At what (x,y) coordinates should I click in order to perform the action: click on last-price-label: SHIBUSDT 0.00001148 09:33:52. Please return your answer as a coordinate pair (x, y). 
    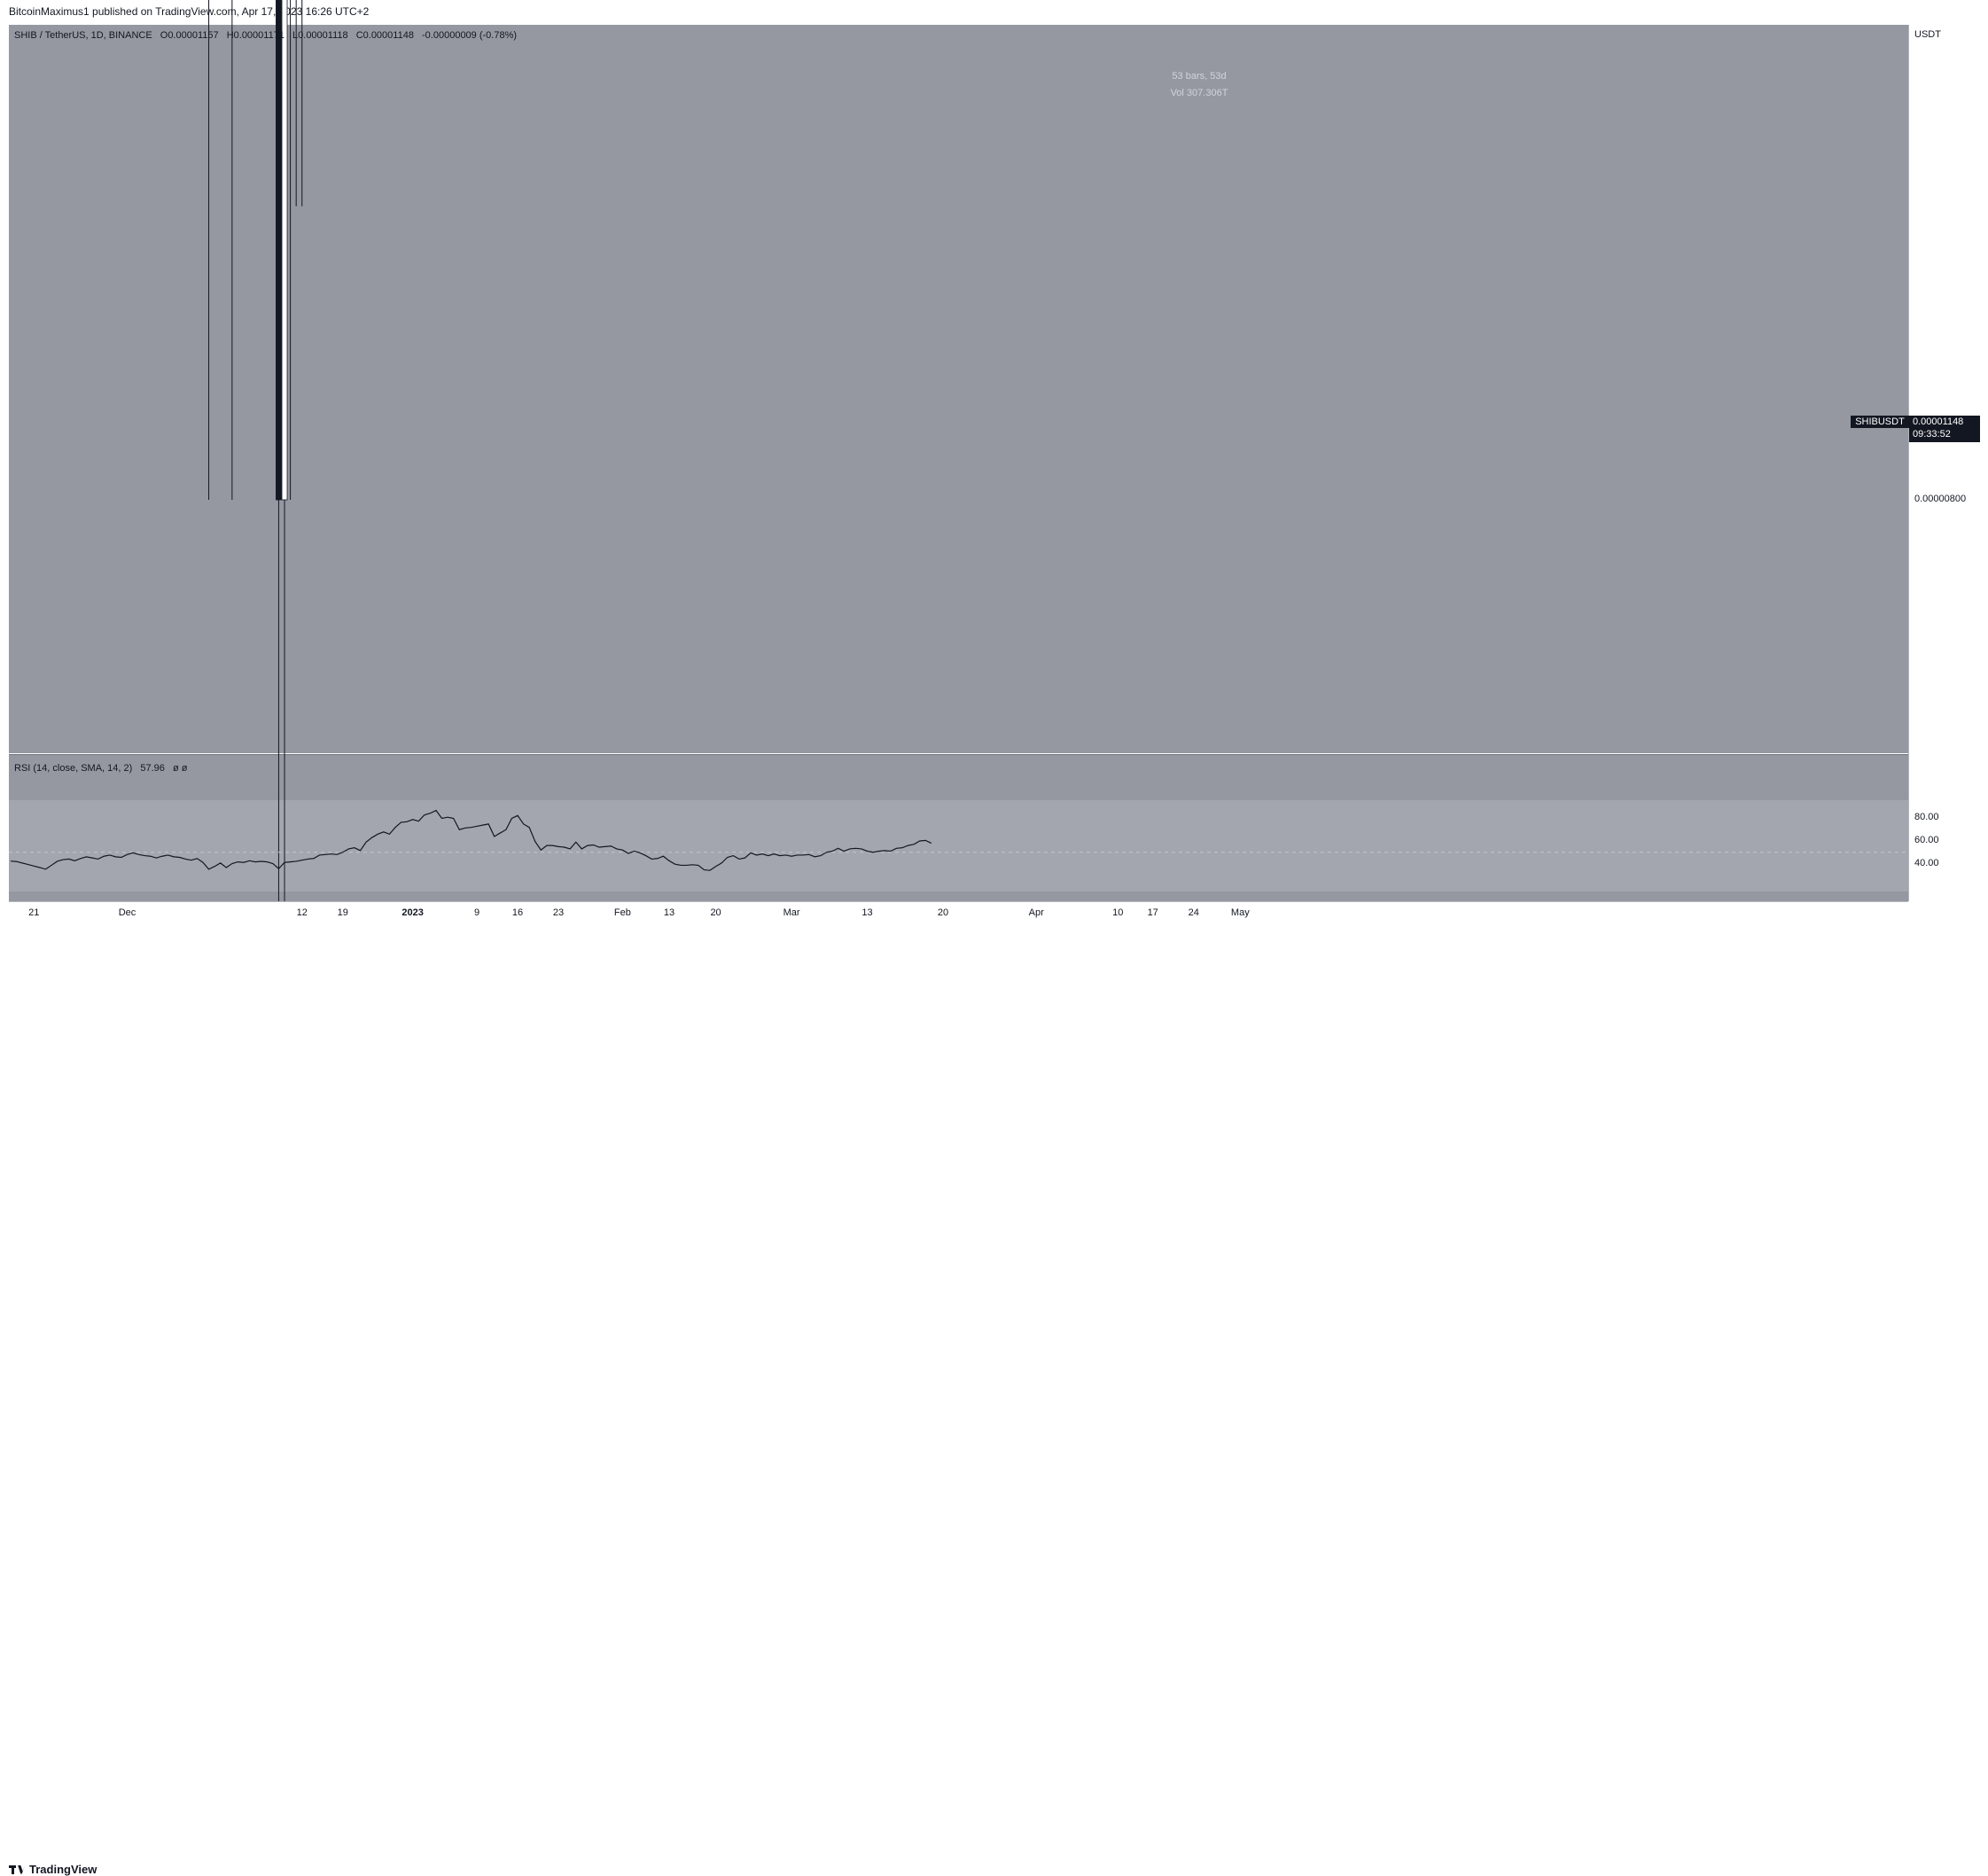
    Looking at the image, I should click on (1916, 429).